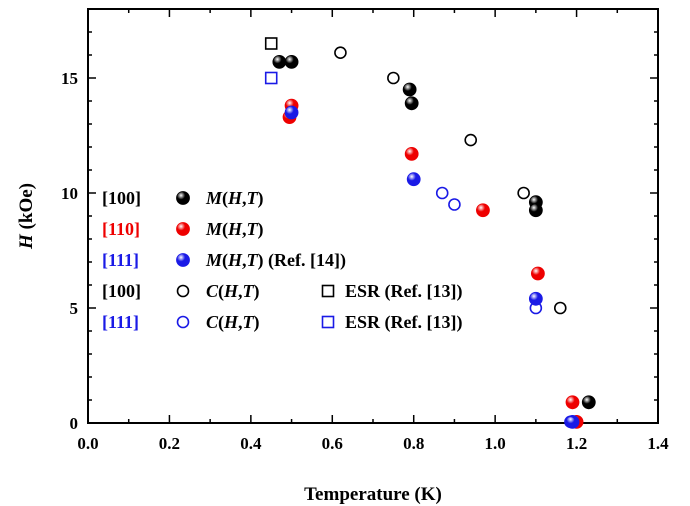 Image resolution: width=690 pixels, height=506 pixels. Describe the element at coordinates (121, 229) in the screenshot. I see `legend-direction: [110]` at that location.